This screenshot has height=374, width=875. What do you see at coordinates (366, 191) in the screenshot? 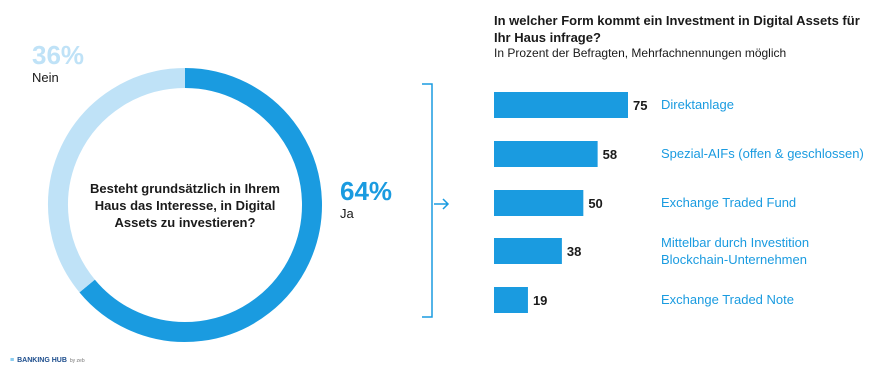
I see `ja-percent-label: 64%` at bounding box center [366, 191].